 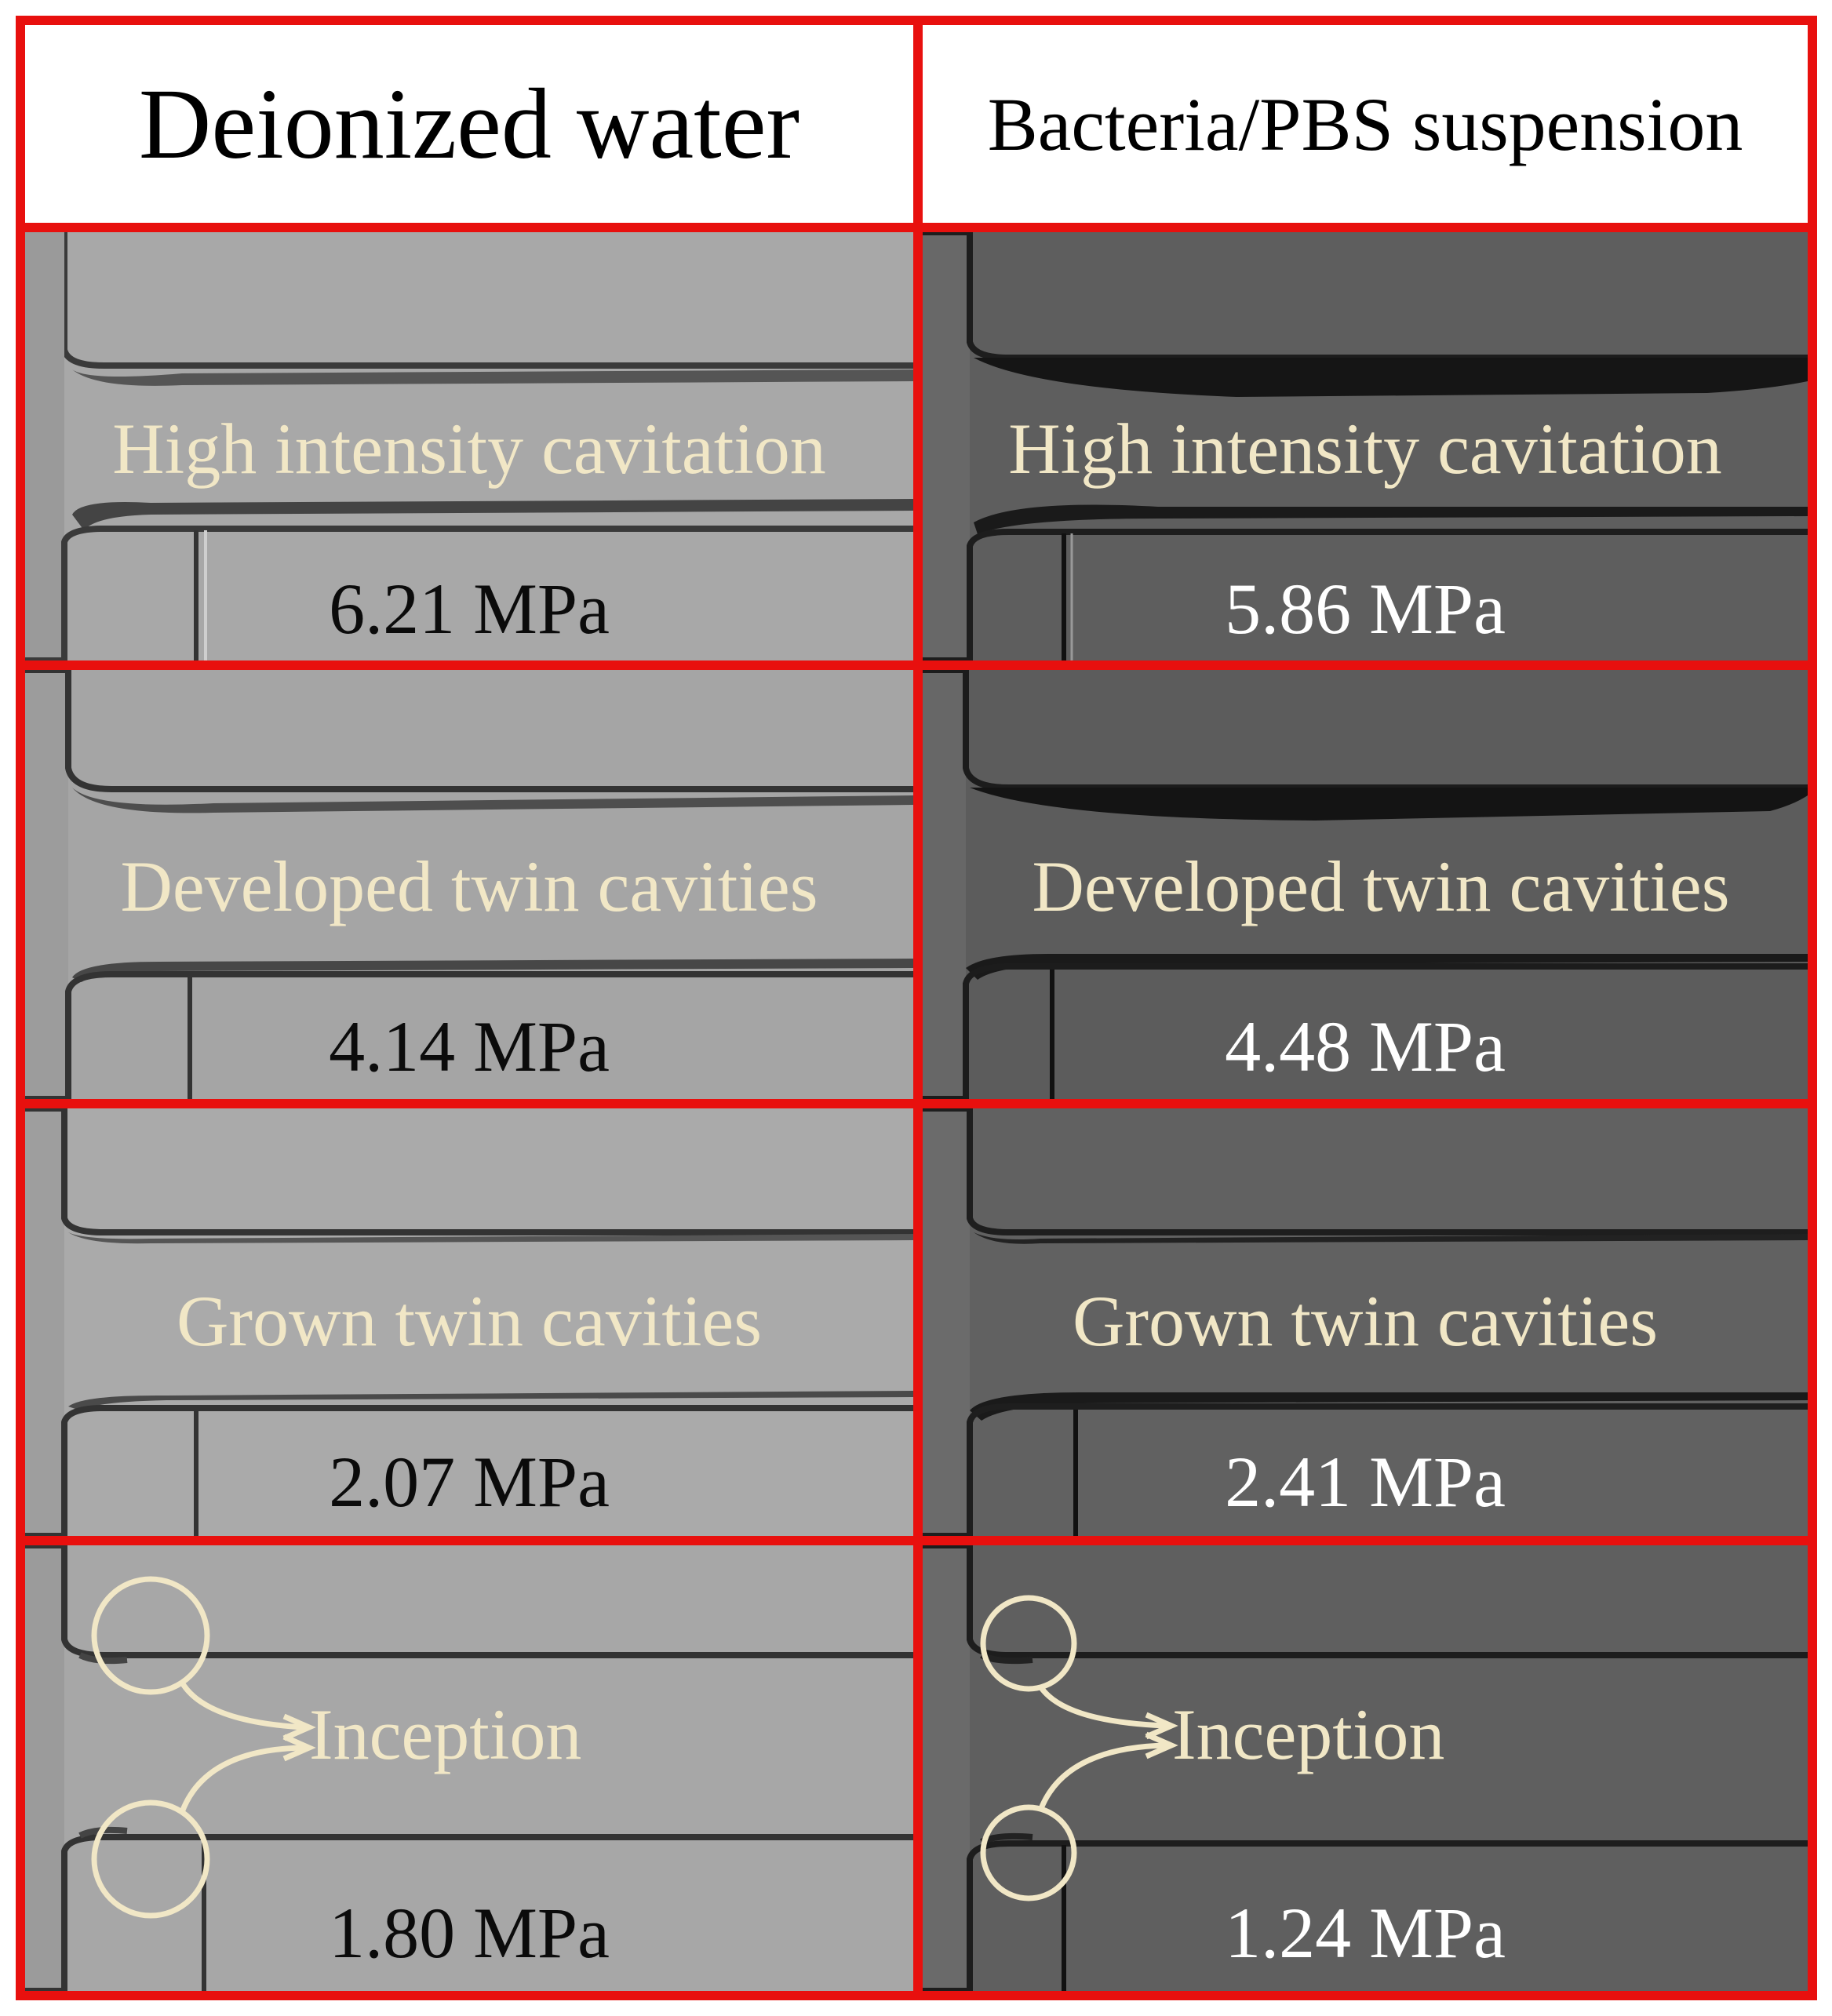 I want to click on pressure-label: 4.48 MPa, so click(x=1366, y=1046).